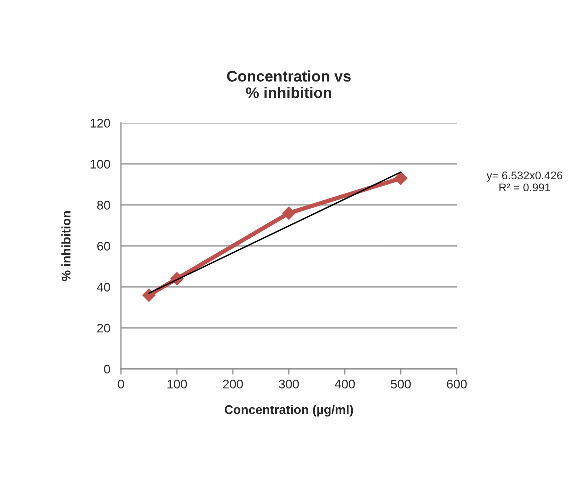 This screenshot has width=580, height=487. What do you see at coordinates (104, 246) in the screenshot?
I see `y-tick-label: 60` at bounding box center [104, 246].